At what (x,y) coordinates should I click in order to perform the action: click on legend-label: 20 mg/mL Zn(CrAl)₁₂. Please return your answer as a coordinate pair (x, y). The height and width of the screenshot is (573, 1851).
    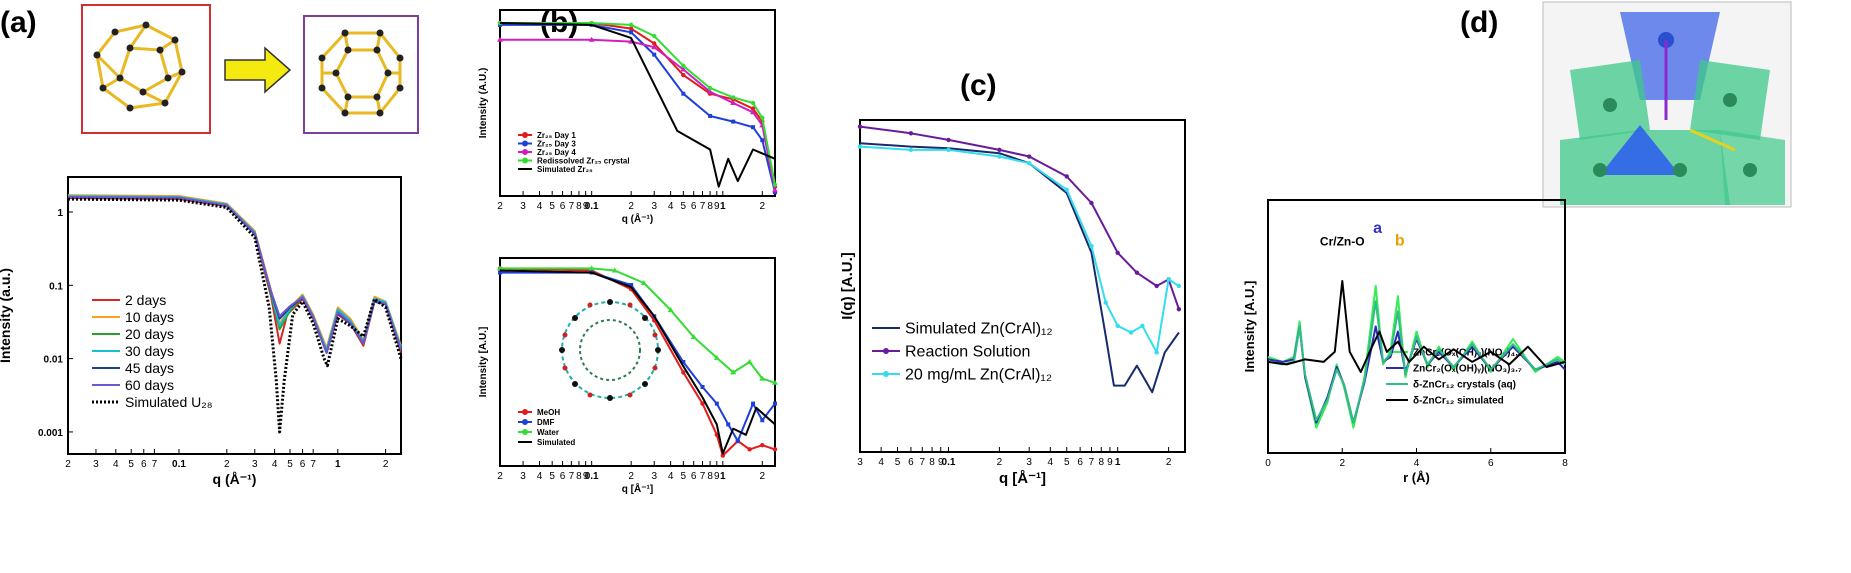
    Looking at the image, I should click on (978, 375).